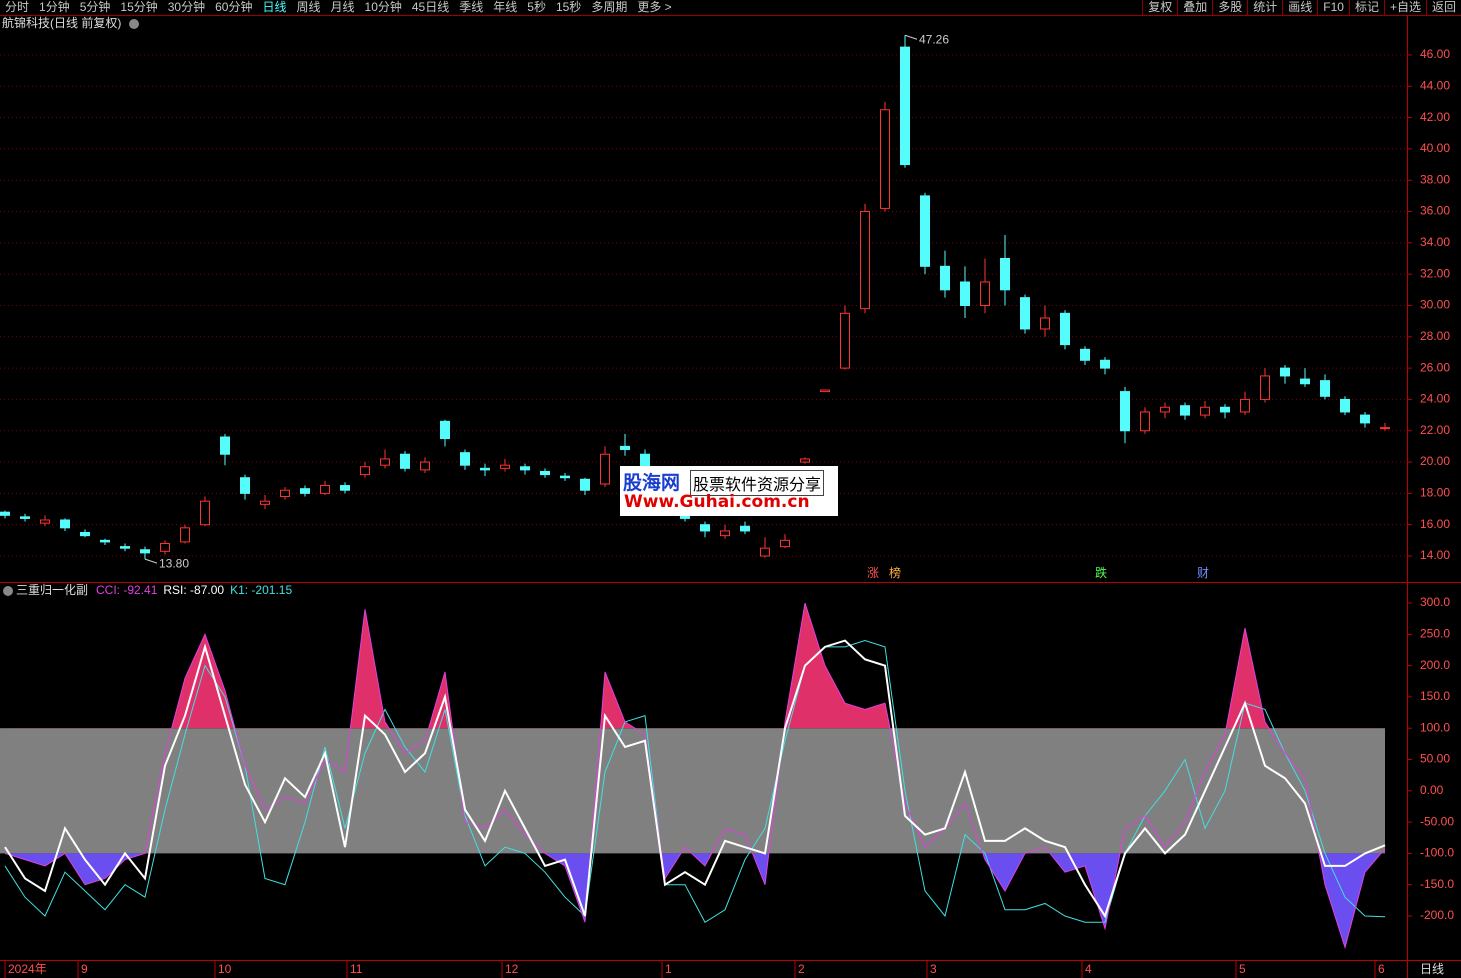 The image size is (1461, 978). I want to click on panel-title: 航锦科技(日线 前复权), so click(61, 22).